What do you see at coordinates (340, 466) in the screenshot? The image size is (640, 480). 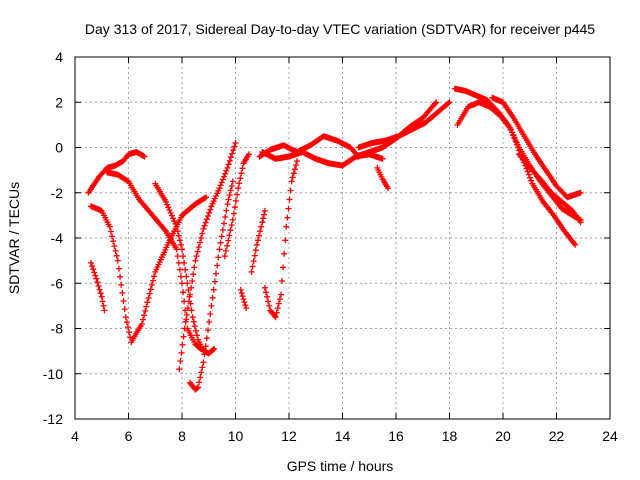 I see `x-axis-label: GPS time / hours` at bounding box center [340, 466].